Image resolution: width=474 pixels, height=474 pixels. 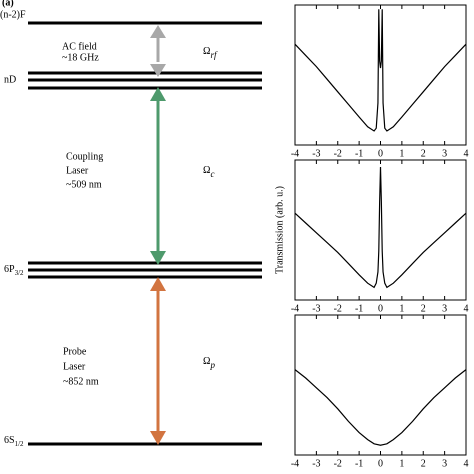 What do you see at coordinates (210, 53) in the screenshot?
I see `rabi-label: Ωrf` at bounding box center [210, 53].